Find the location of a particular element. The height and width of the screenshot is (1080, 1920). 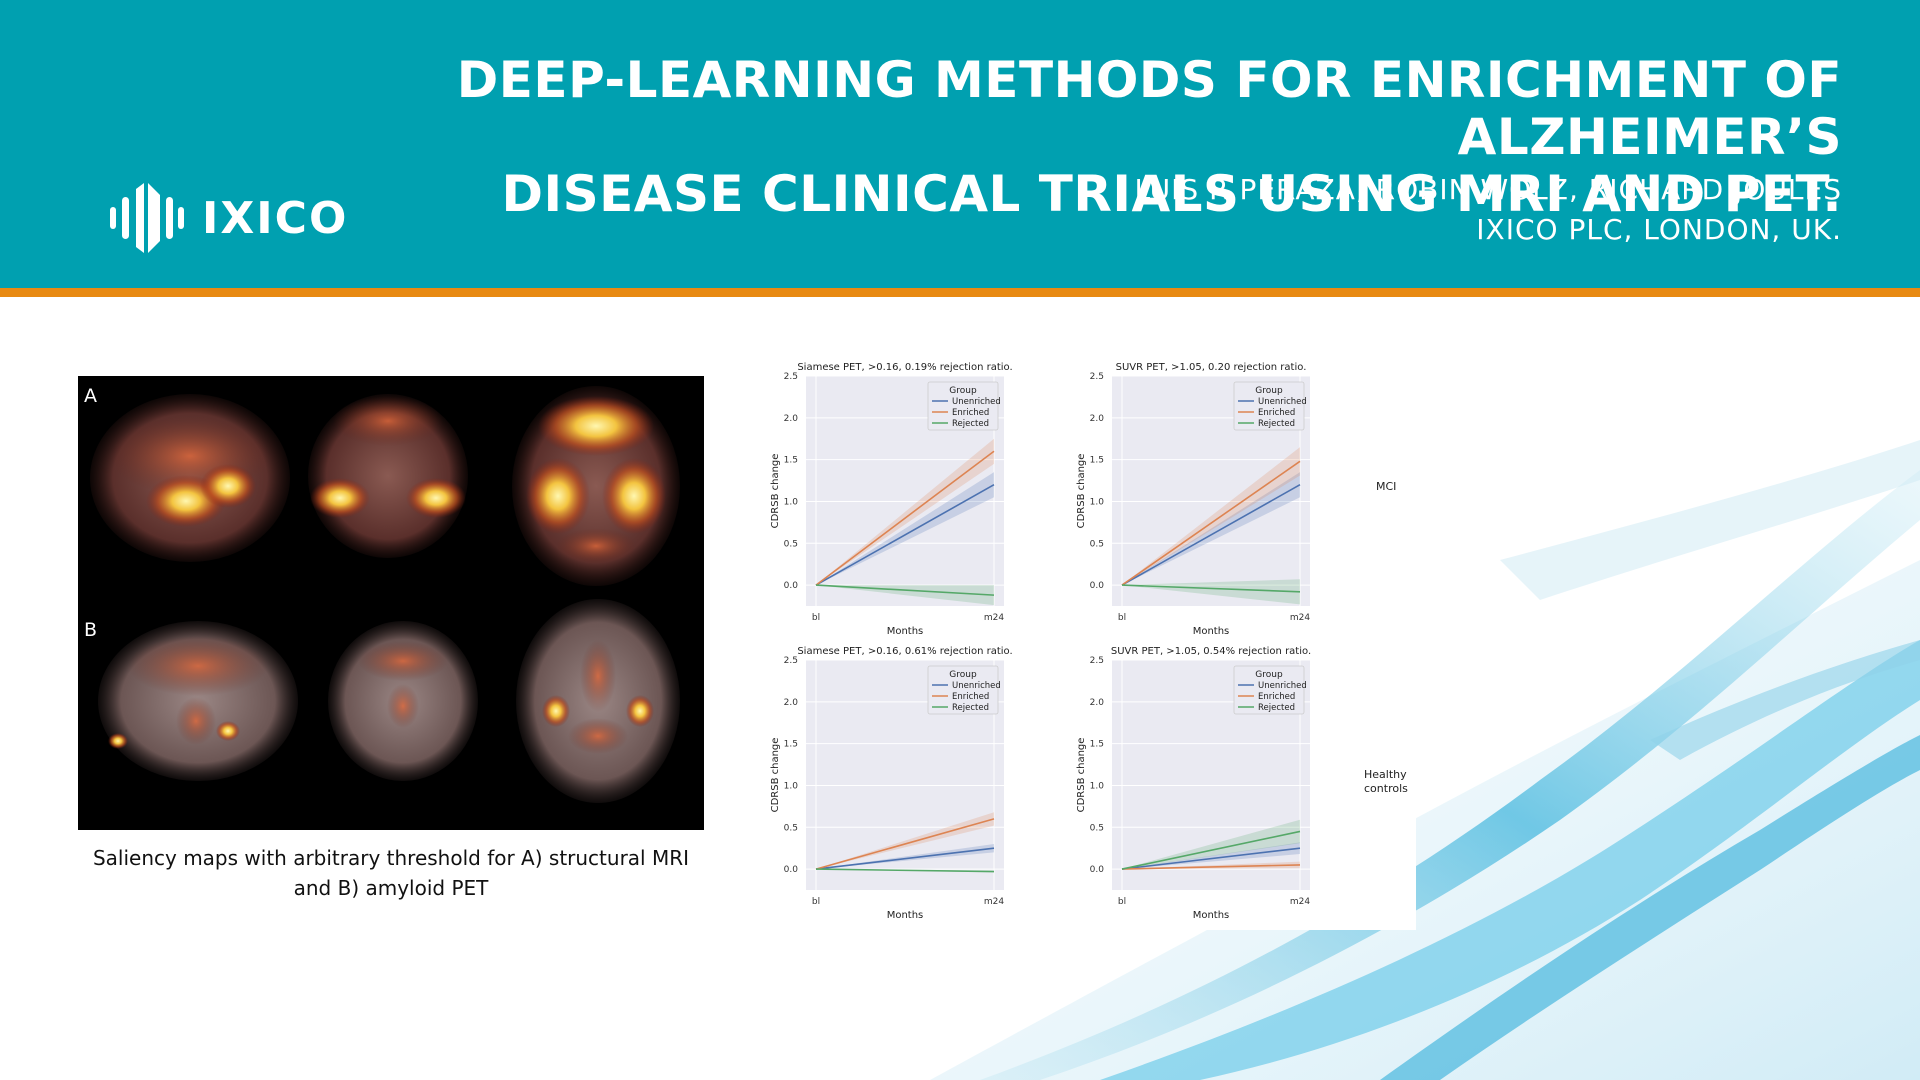

logo-text: IXICO is located at coordinates (275, 218).